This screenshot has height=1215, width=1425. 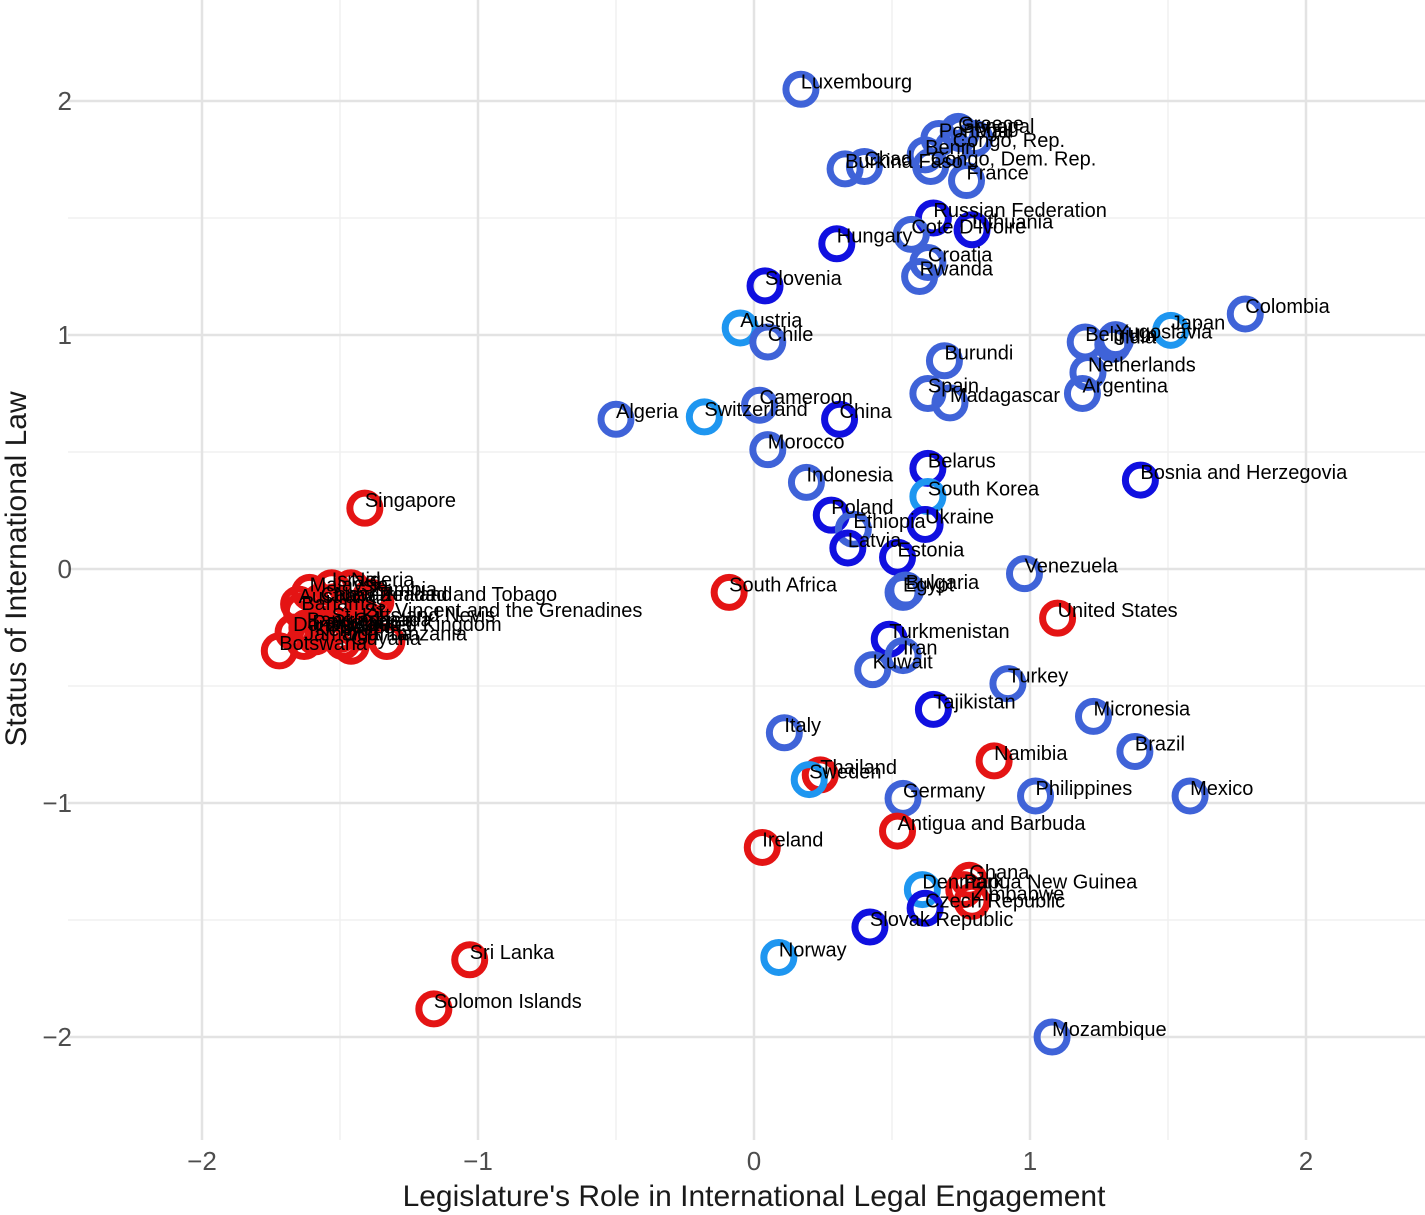 I want to click on point-label: Philippines, so click(x=1084, y=789).